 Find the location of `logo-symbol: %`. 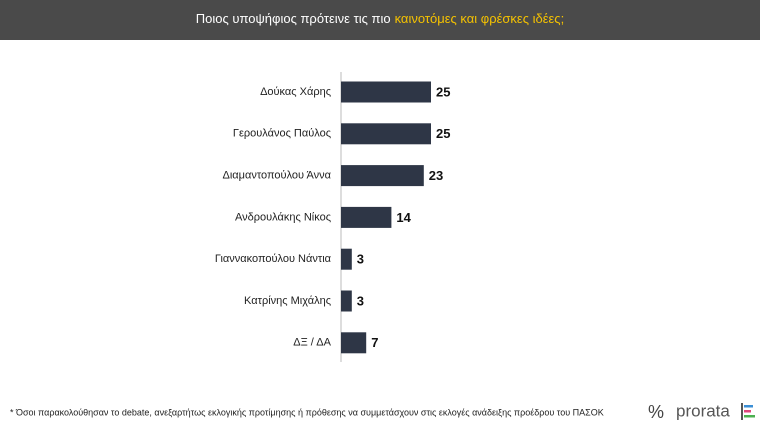

logo-symbol: % is located at coordinates (656, 412).